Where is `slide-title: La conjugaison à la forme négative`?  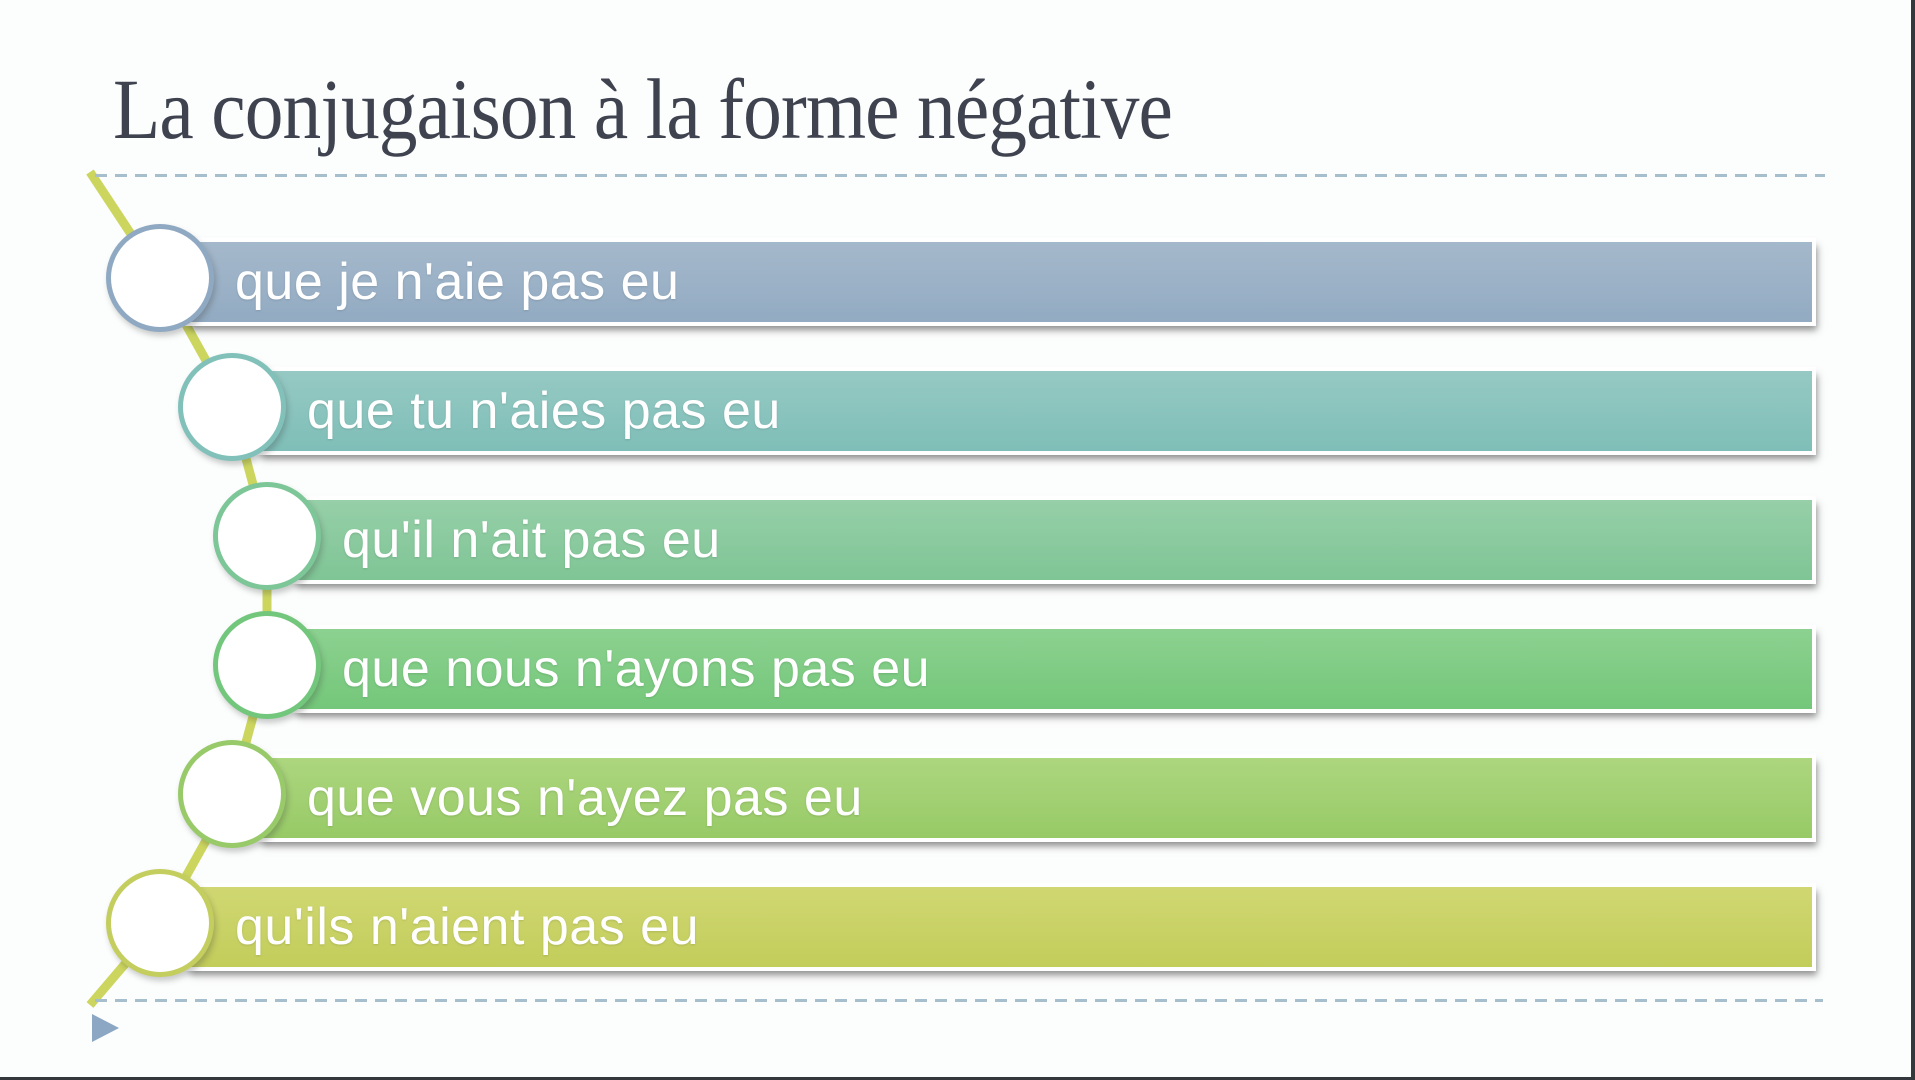 slide-title: La conjugaison à la forme négative is located at coordinates (643, 109).